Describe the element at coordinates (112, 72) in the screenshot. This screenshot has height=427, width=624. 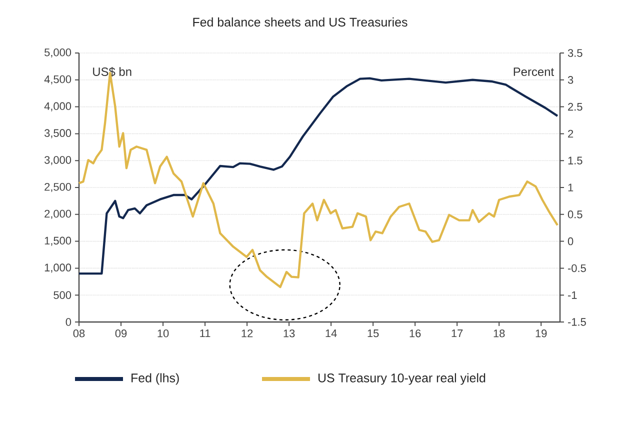
I see `y-axis-title: US$ bn` at that location.